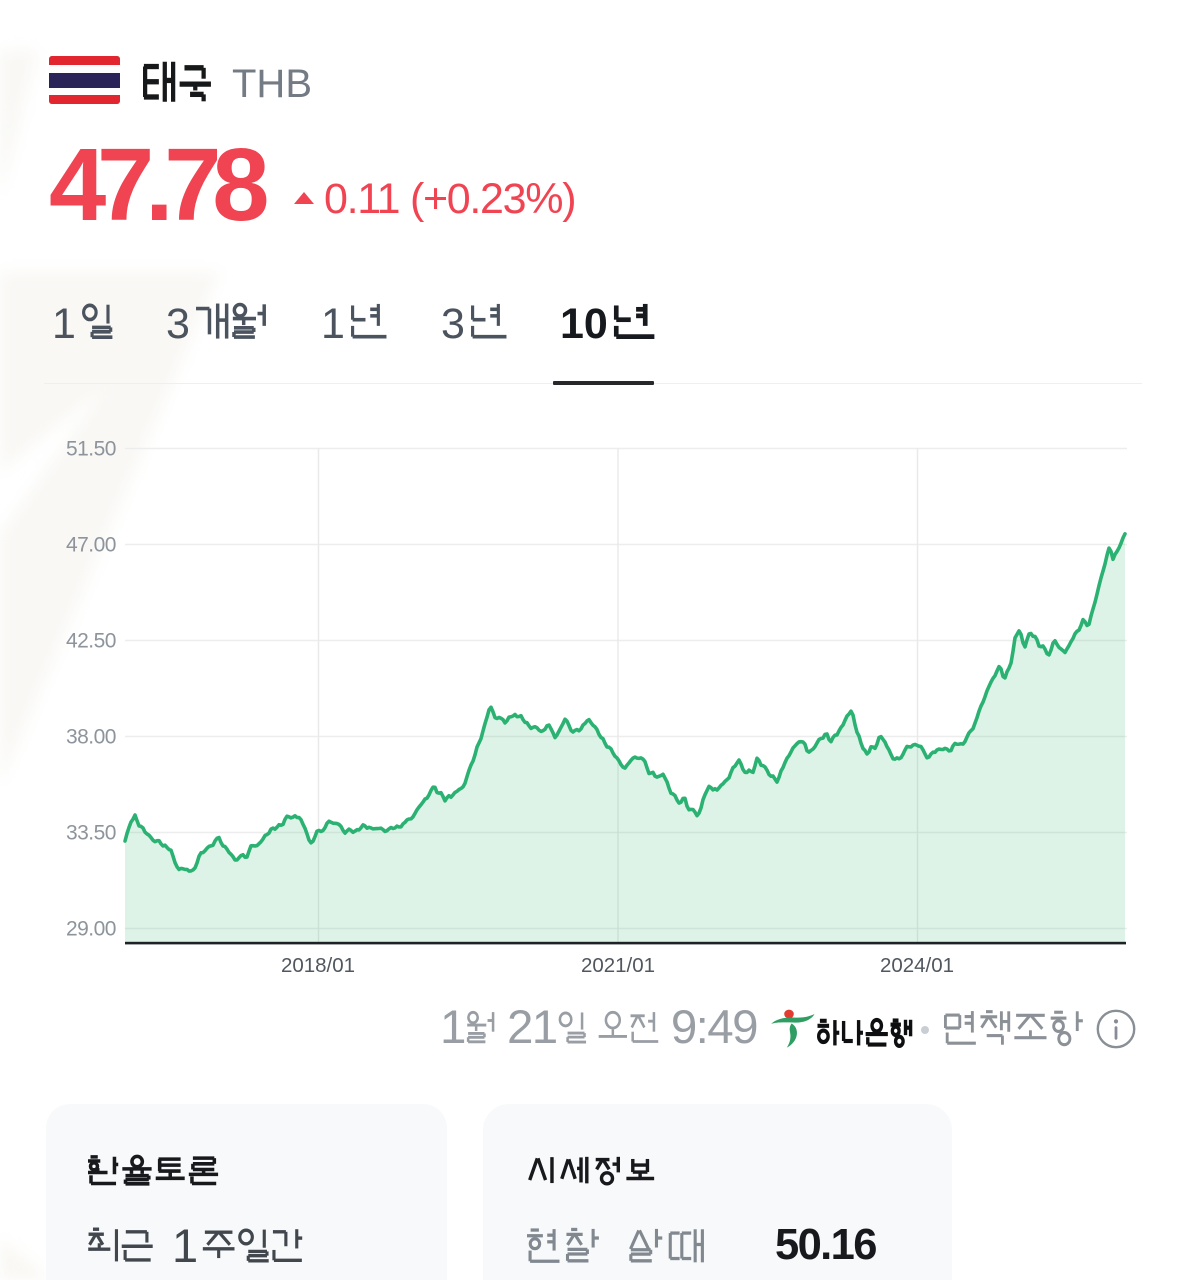 This screenshot has height=1280, width=1186. Describe the element at coordinates (91, 449) in the screenshot. I see `svg-text: 51.50` at that location.